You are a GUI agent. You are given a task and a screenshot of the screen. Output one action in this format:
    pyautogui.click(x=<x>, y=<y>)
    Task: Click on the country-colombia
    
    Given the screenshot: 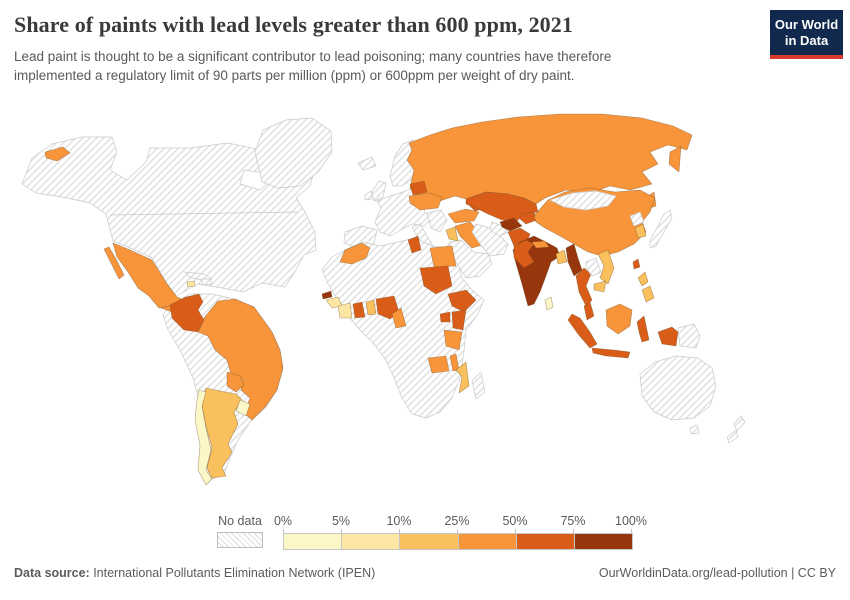 What is the action you would take?
    pyautogui.click(x=187, y=313)
    